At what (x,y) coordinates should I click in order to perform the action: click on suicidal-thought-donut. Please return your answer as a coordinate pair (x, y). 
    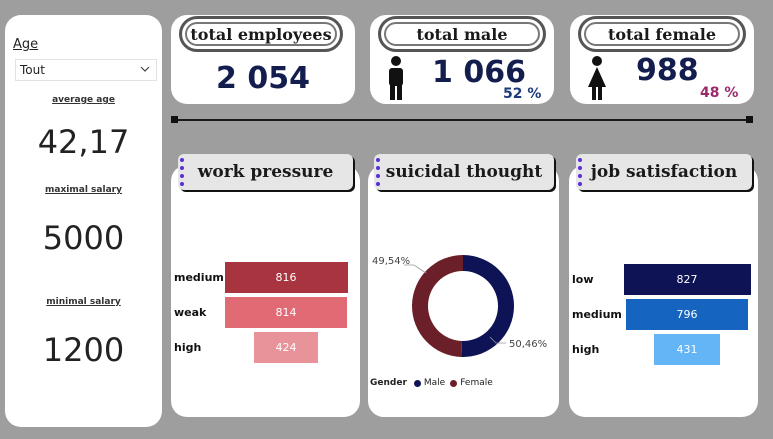
    Looking at the image, I should click on (462, 306).